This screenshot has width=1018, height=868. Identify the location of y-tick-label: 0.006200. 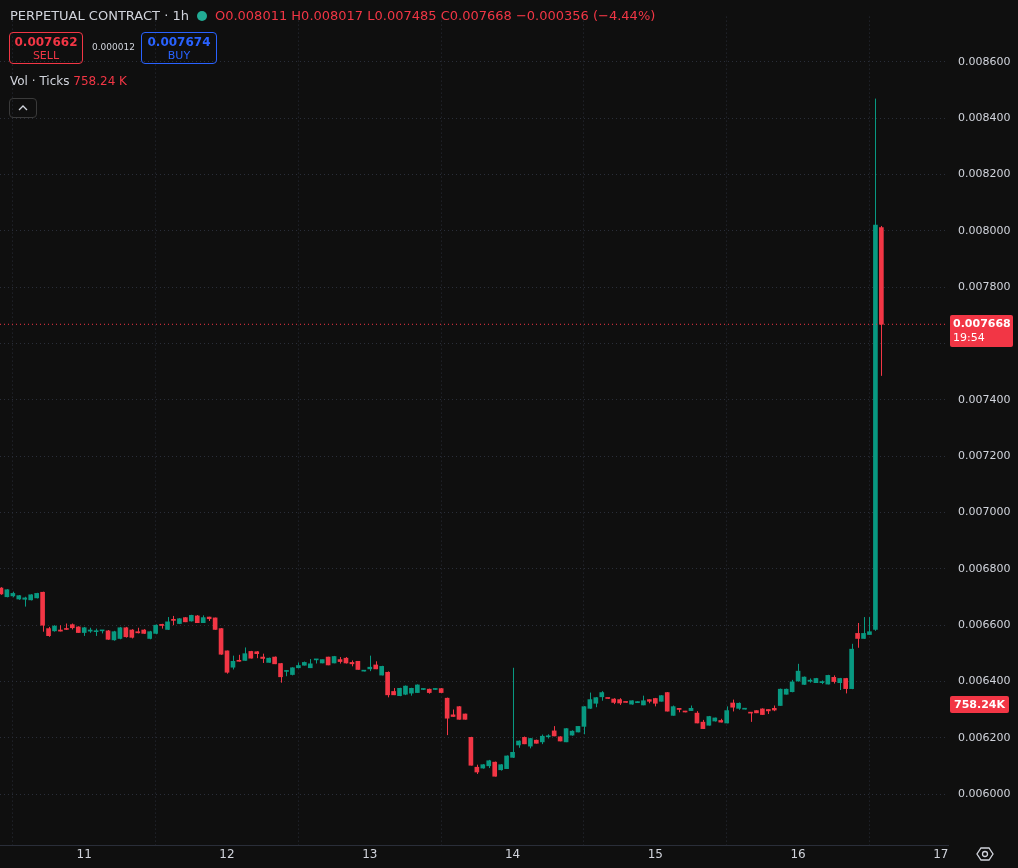
(984, 737).